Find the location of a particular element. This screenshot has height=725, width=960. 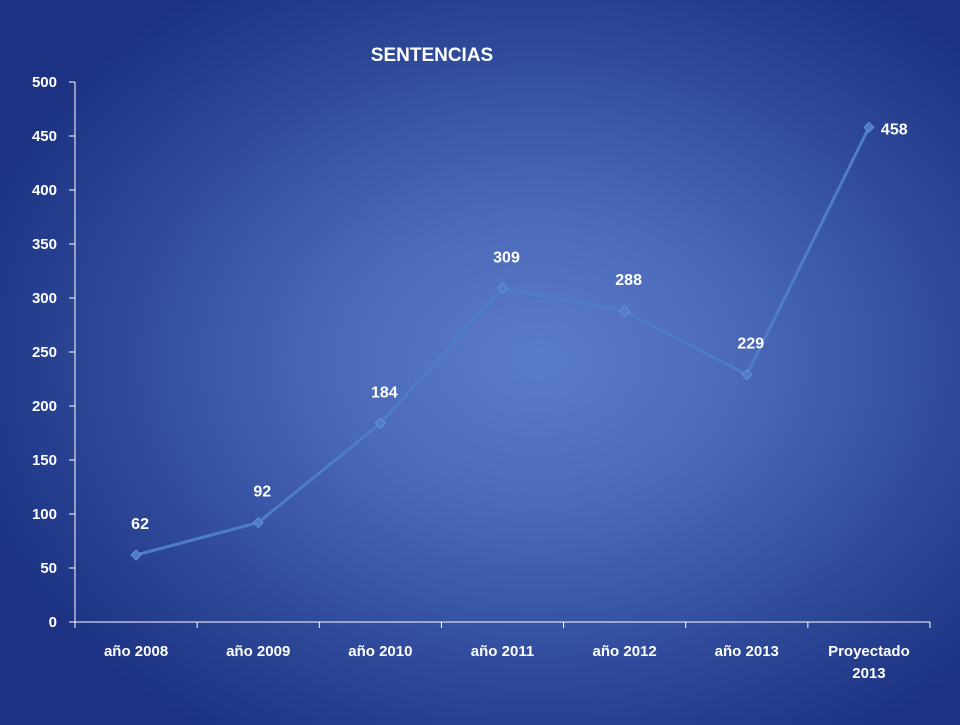

x-tick-label: año 2013 is located at coordinates (747, 651).